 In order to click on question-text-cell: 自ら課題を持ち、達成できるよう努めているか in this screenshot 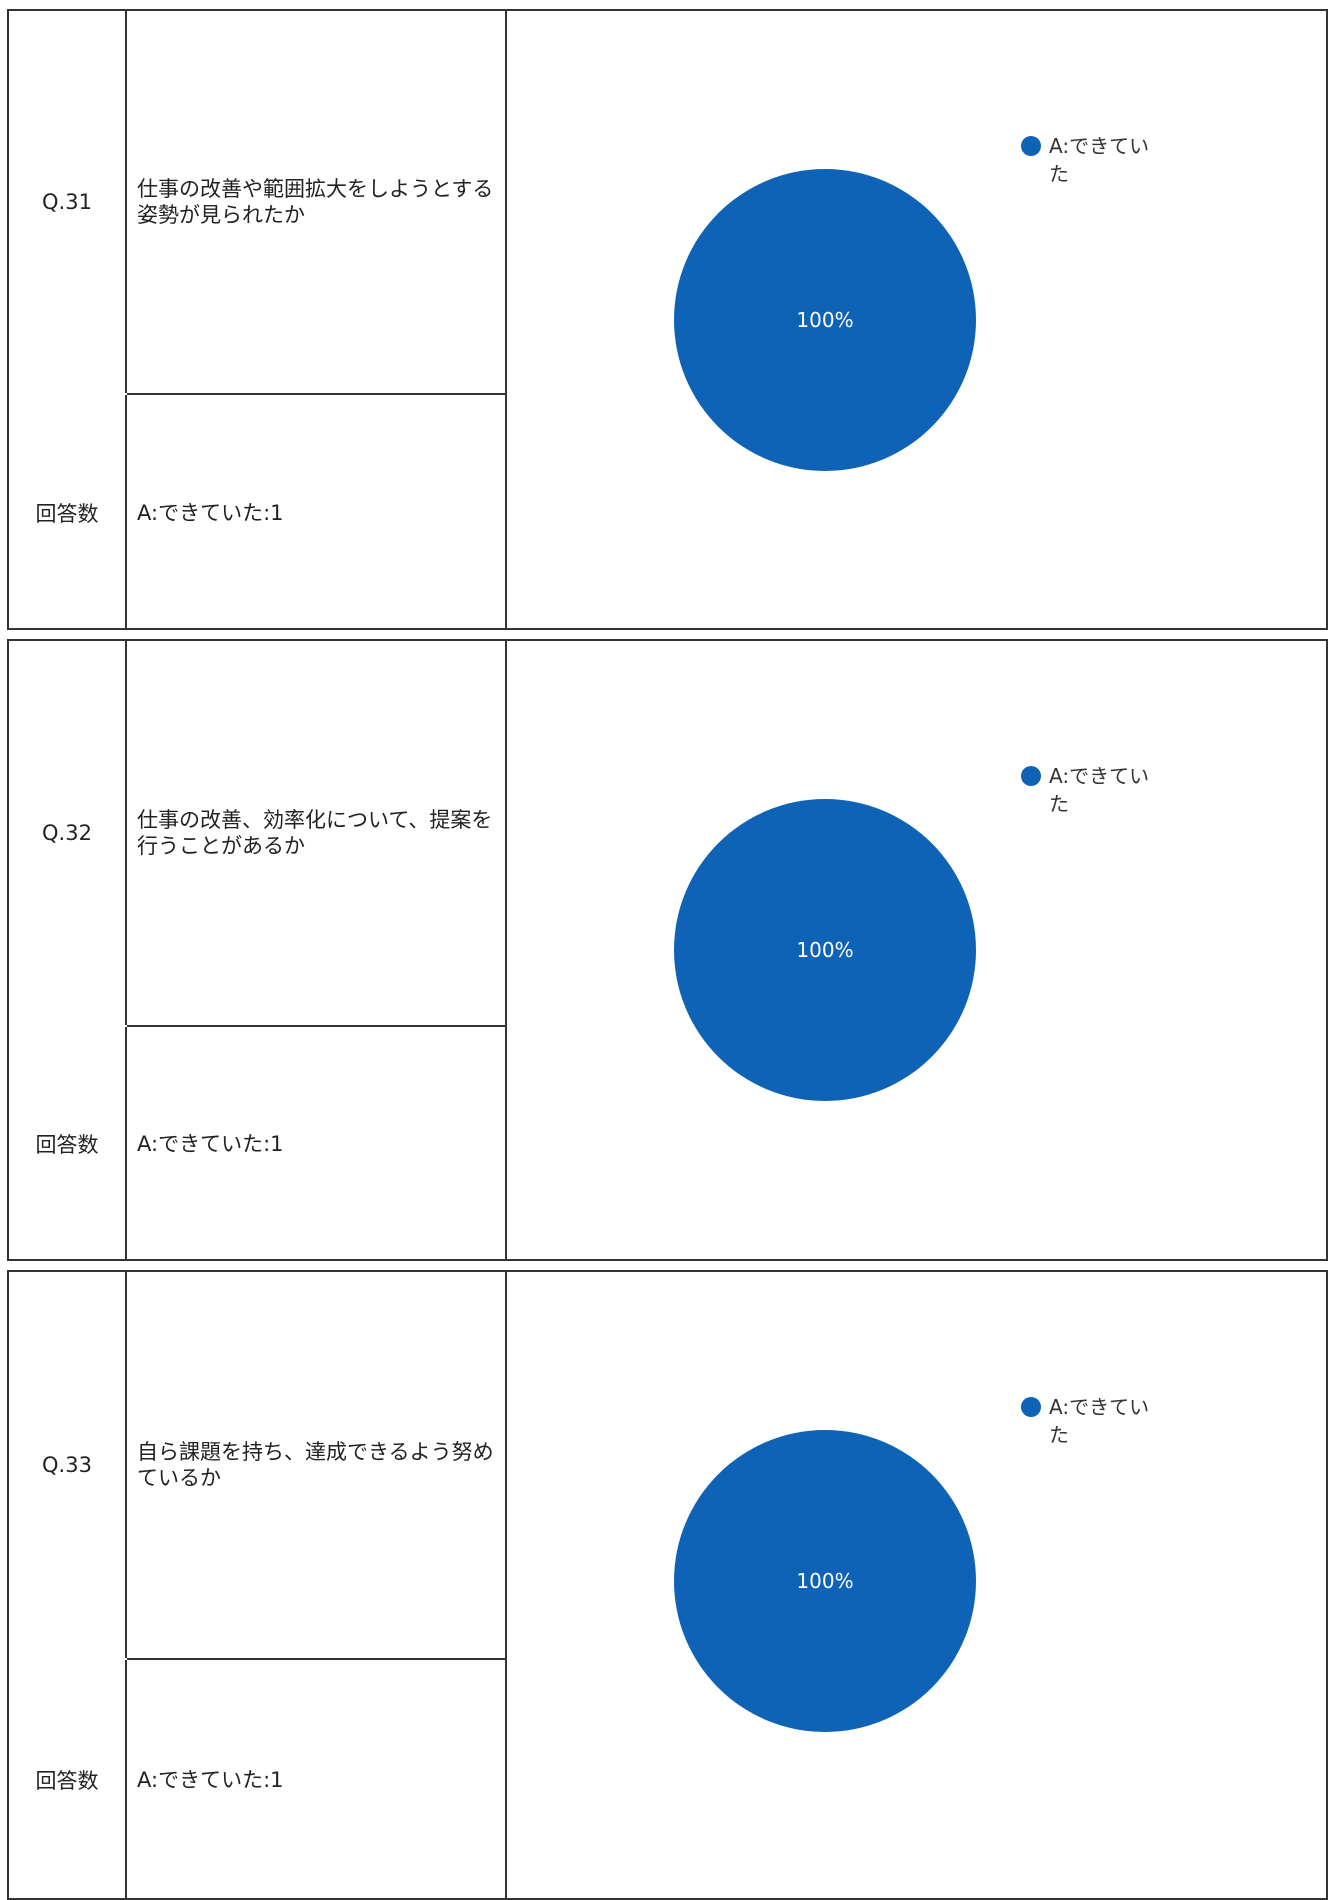, I will do `click(317, 1465)`.